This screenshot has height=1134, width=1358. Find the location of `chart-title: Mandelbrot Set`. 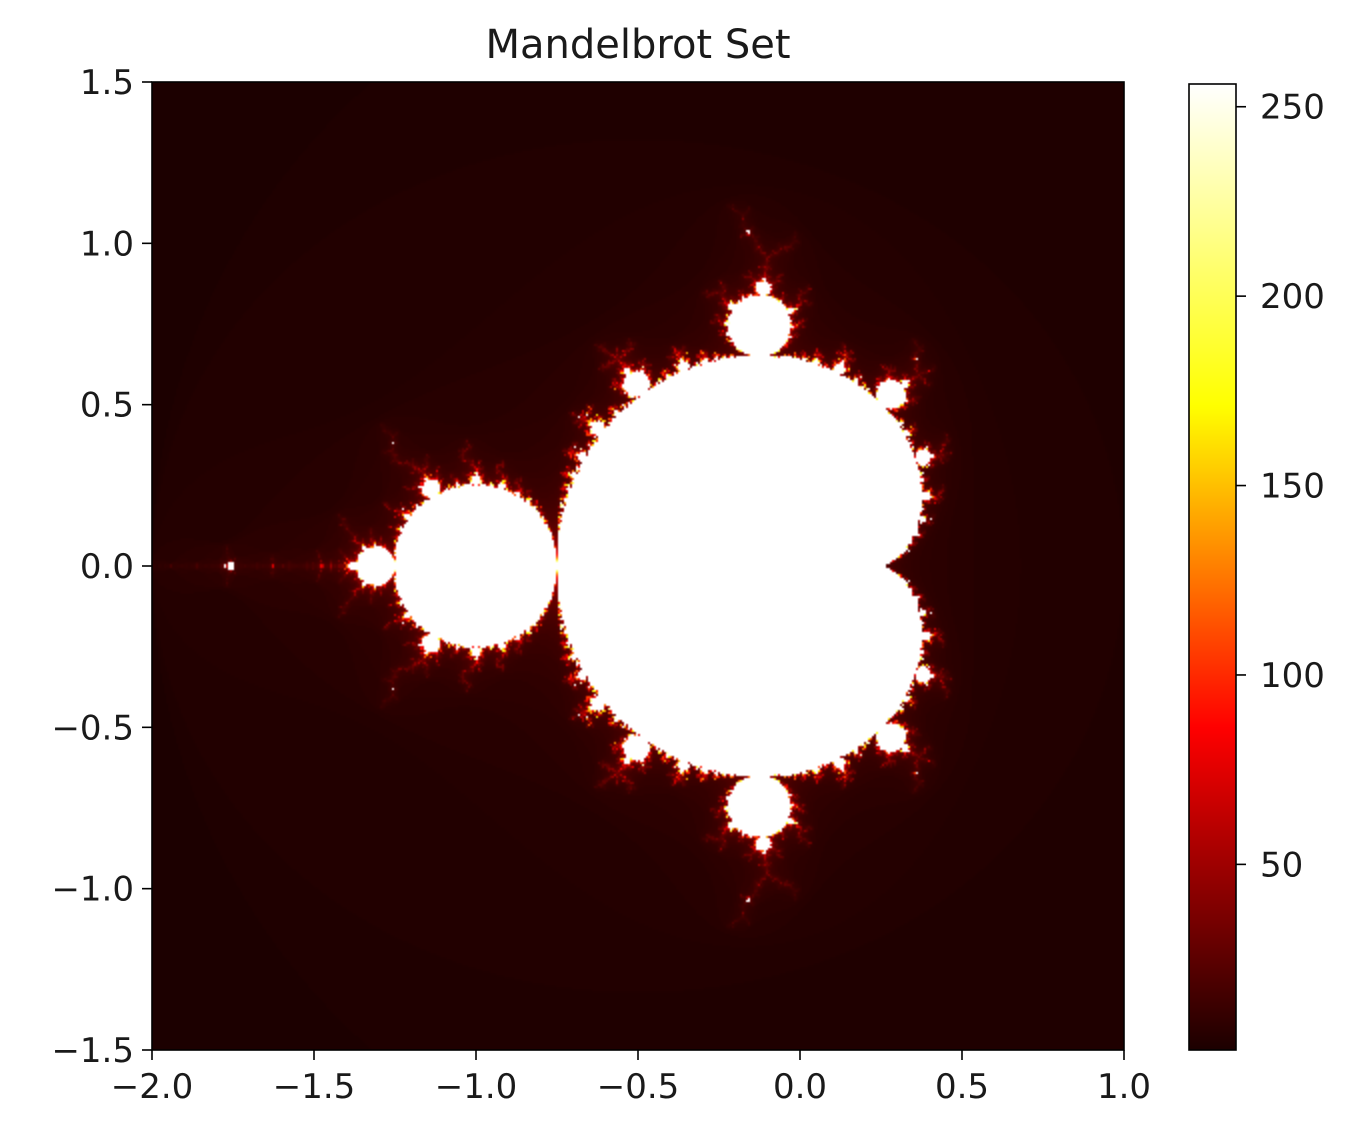

chart-title: Mandelbrot Set is located at coordinates (638, 45).